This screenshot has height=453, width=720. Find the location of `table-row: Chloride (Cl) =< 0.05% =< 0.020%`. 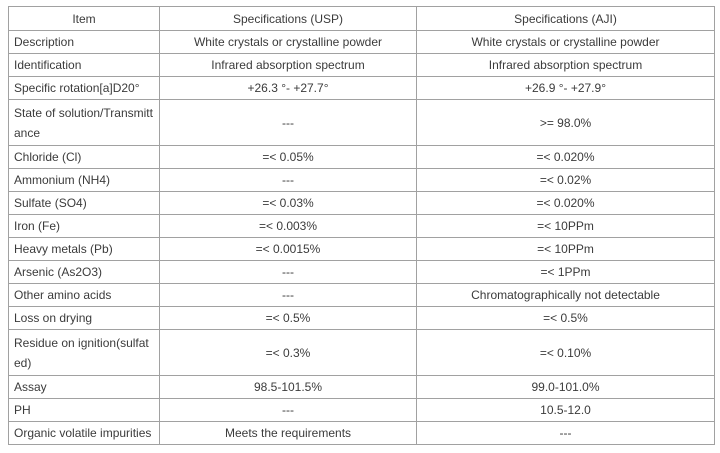

table-row: Chloride (Cl) =< 0.05% =< 0.020% is located at coordinates (361, 157).